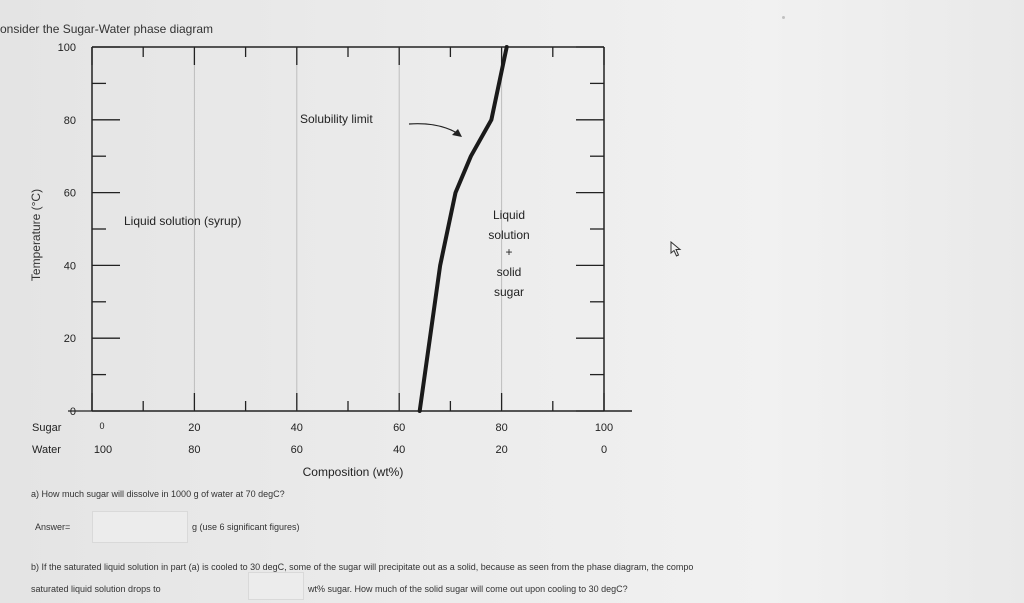 The height and width of the screenshot is (603, 1024). What do you see at coordinates (70, 121) in the screenshot?
I see `y-tick-label: 80` at bounding box center [70, 121].